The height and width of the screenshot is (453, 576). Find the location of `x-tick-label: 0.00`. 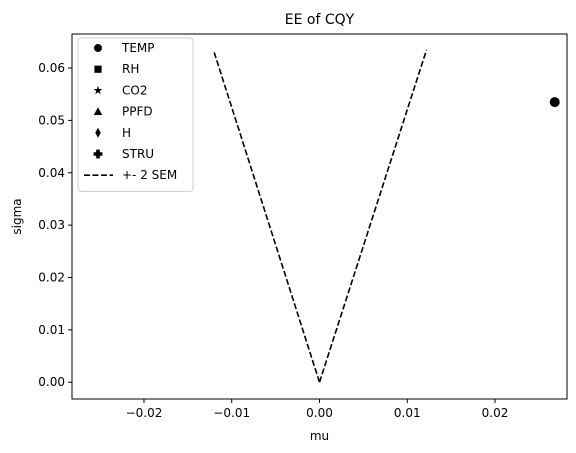

x-tick-label: 0.00 is located at coordinates (319, 413).